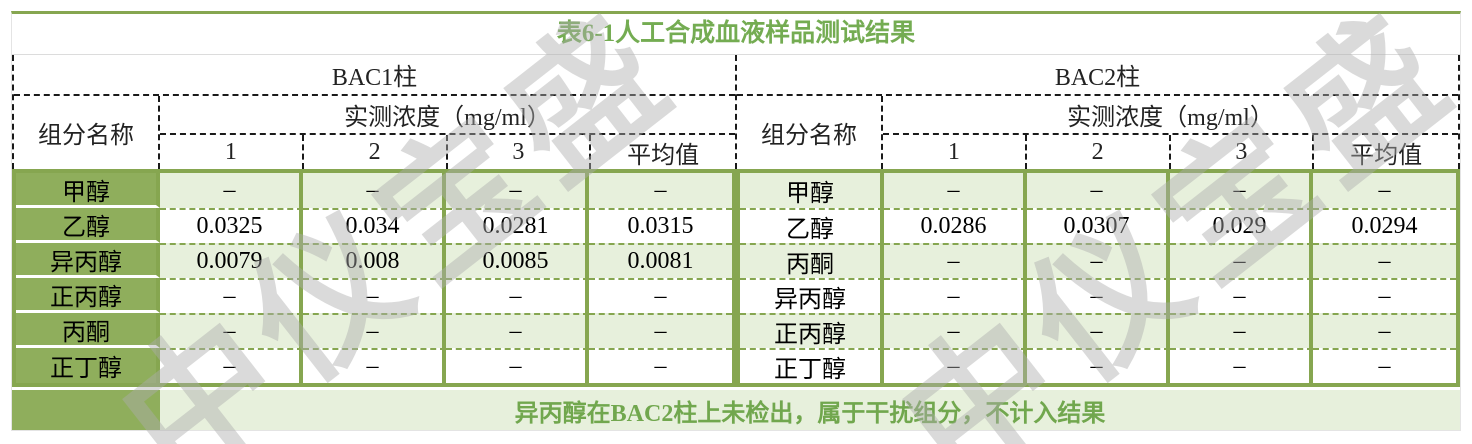 Image resolution: width=1472 pixels, height=444 pixels. I want to click on value-cell: 0.0315, so click(660, 225).